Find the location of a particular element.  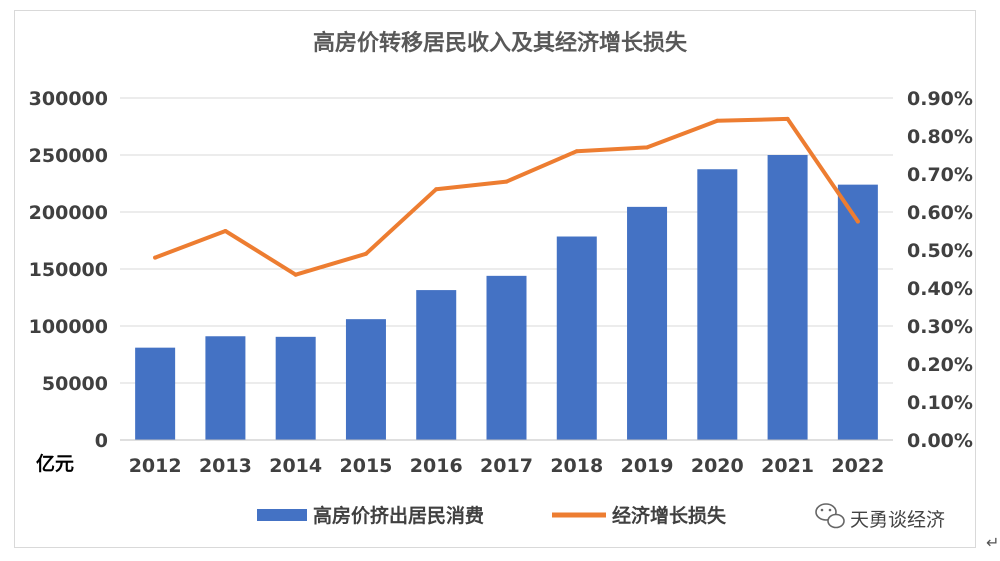

left-axis-tick-label: 200000 is located at coordinates (68, 213).